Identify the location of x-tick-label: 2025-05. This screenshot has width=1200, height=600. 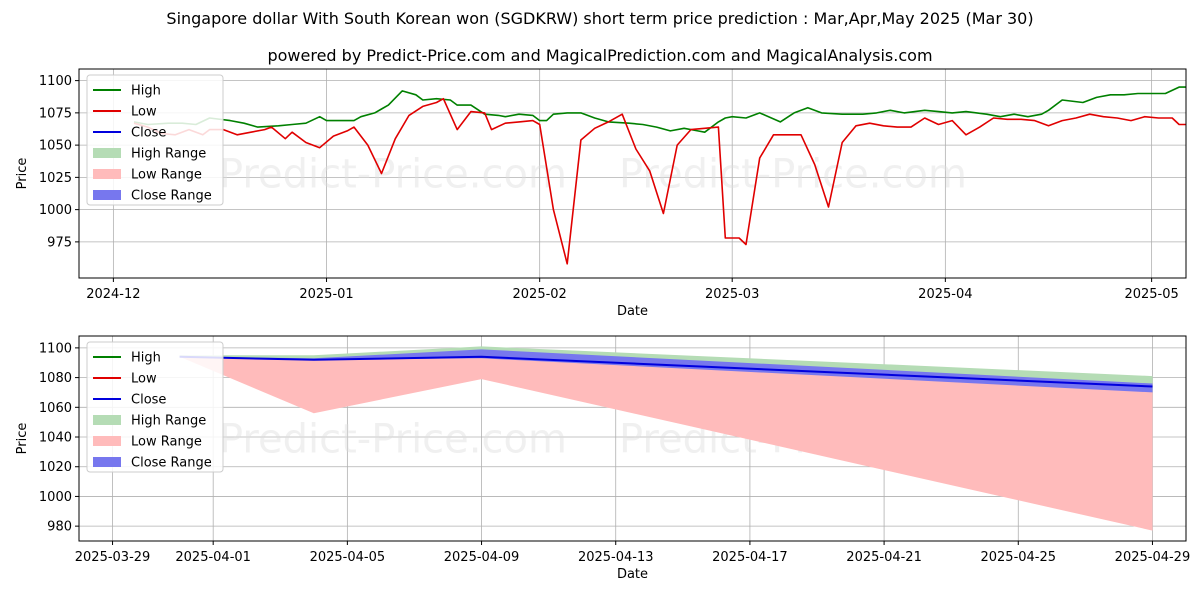
(1151, 294).